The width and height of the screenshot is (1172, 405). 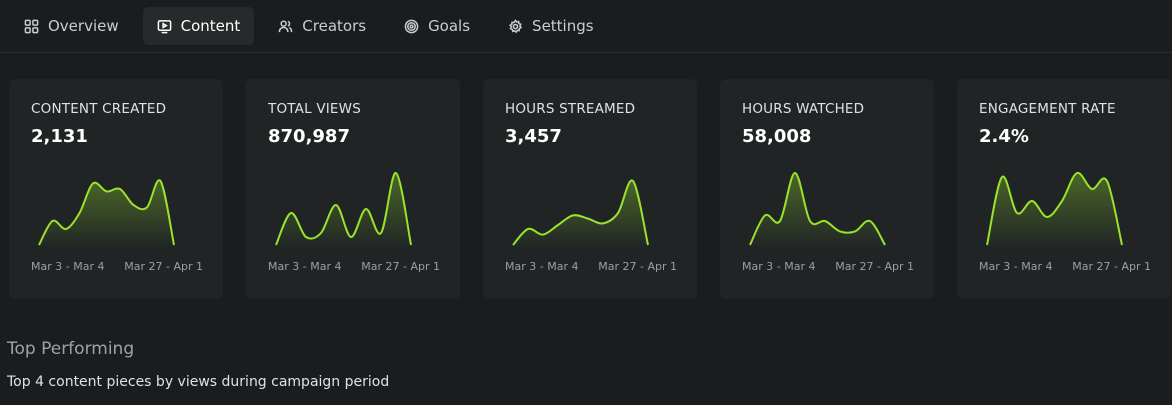 What do you see at coordinates (516, 25) in the screenshot?
I see `gear-icon` at bounding box center [516, 25].